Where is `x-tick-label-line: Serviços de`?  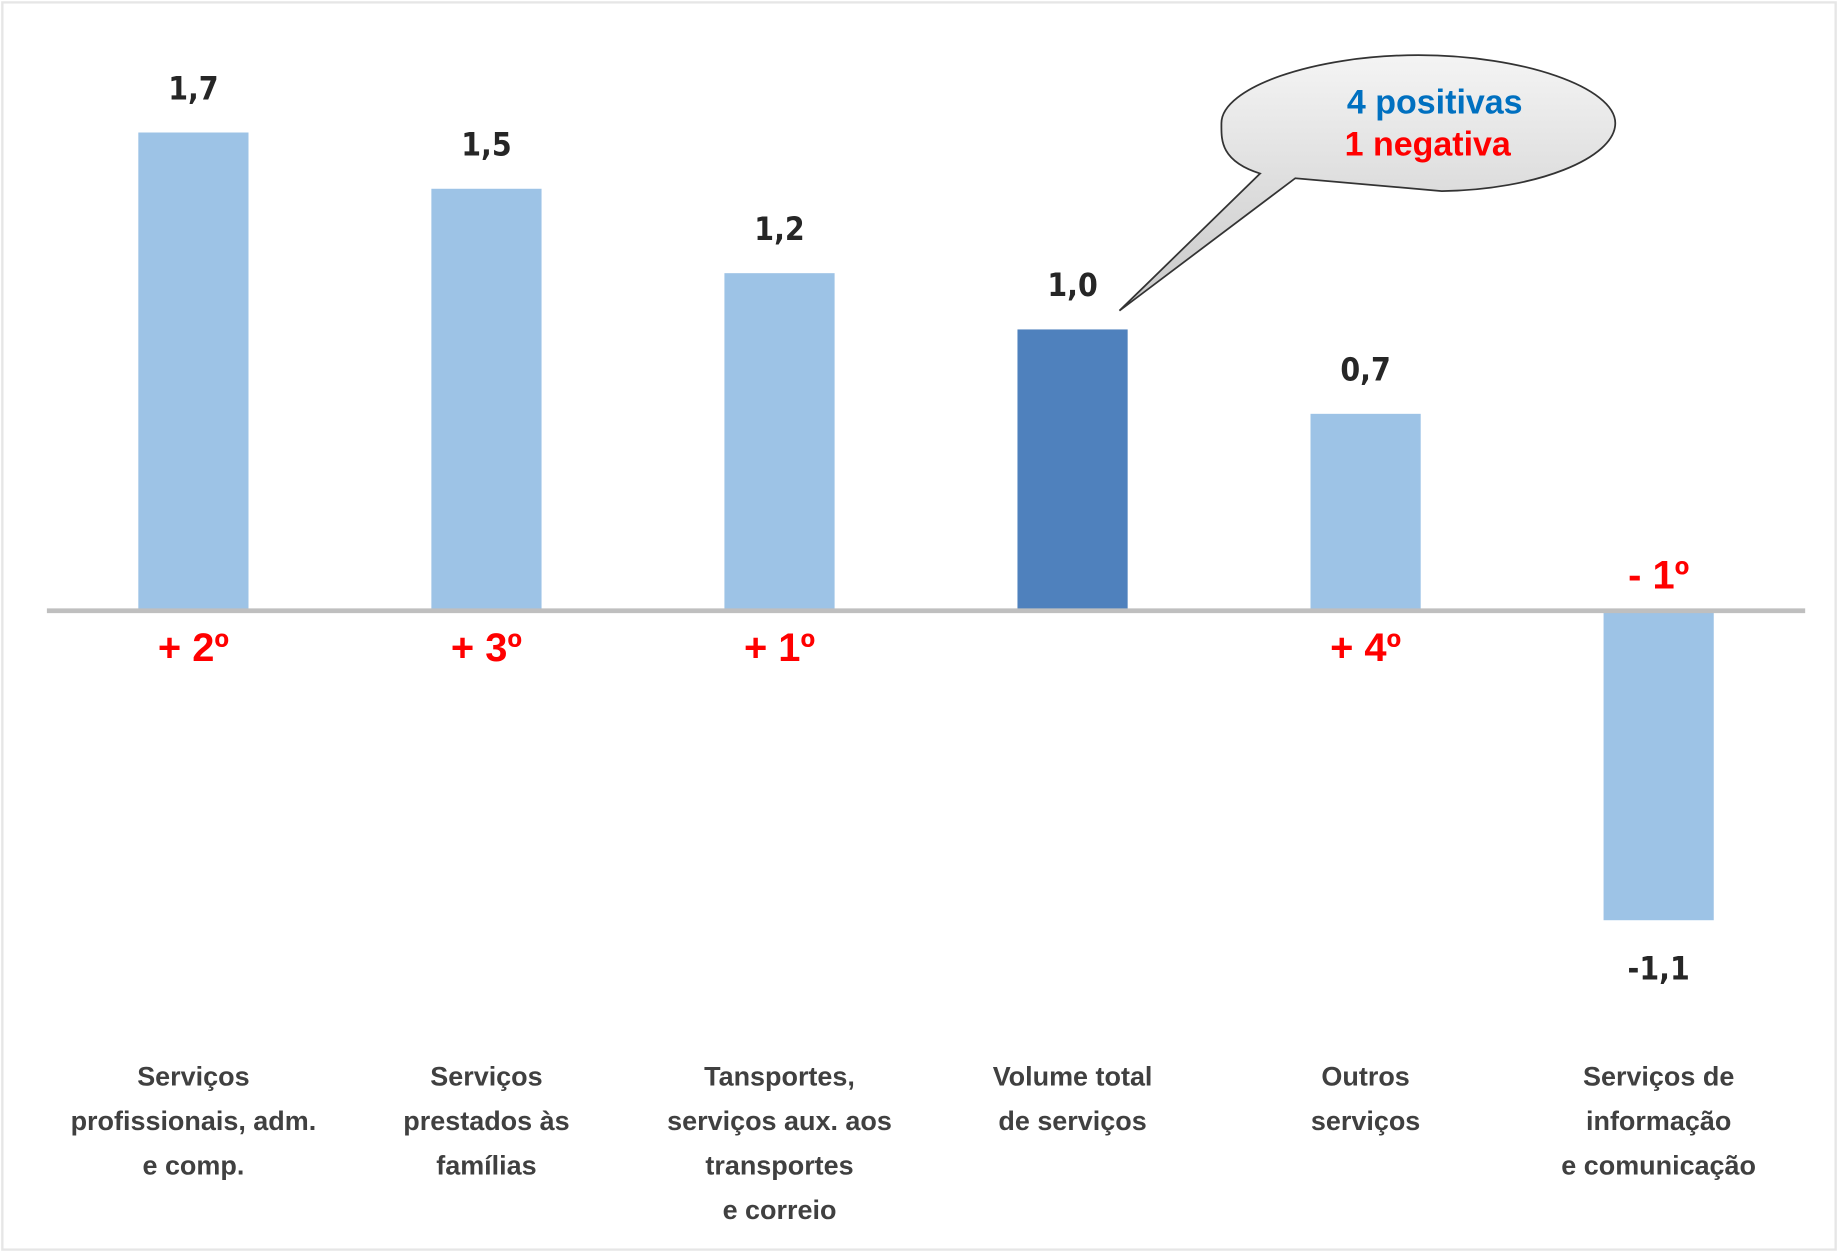
x-tick-label-line: Serviços de is located at coordinates (1658, 1077).